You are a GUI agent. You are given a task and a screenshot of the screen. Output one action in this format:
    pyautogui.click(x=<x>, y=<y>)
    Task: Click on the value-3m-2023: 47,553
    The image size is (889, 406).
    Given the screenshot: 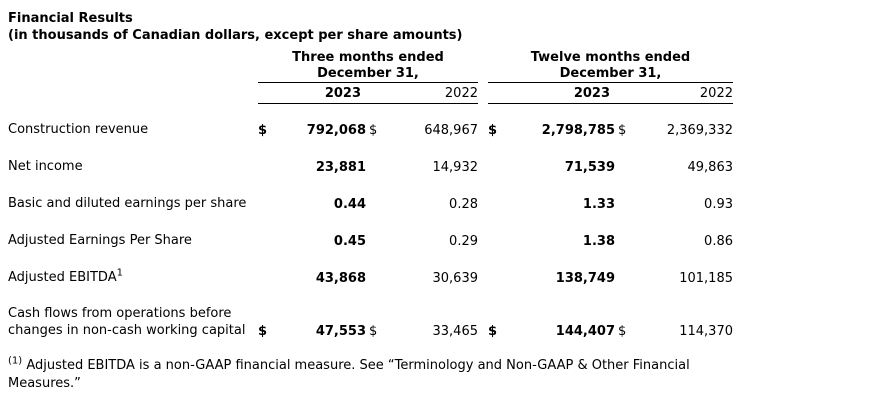 What is the action you would take?
    pyautogui.click(x=340, y=331)
    